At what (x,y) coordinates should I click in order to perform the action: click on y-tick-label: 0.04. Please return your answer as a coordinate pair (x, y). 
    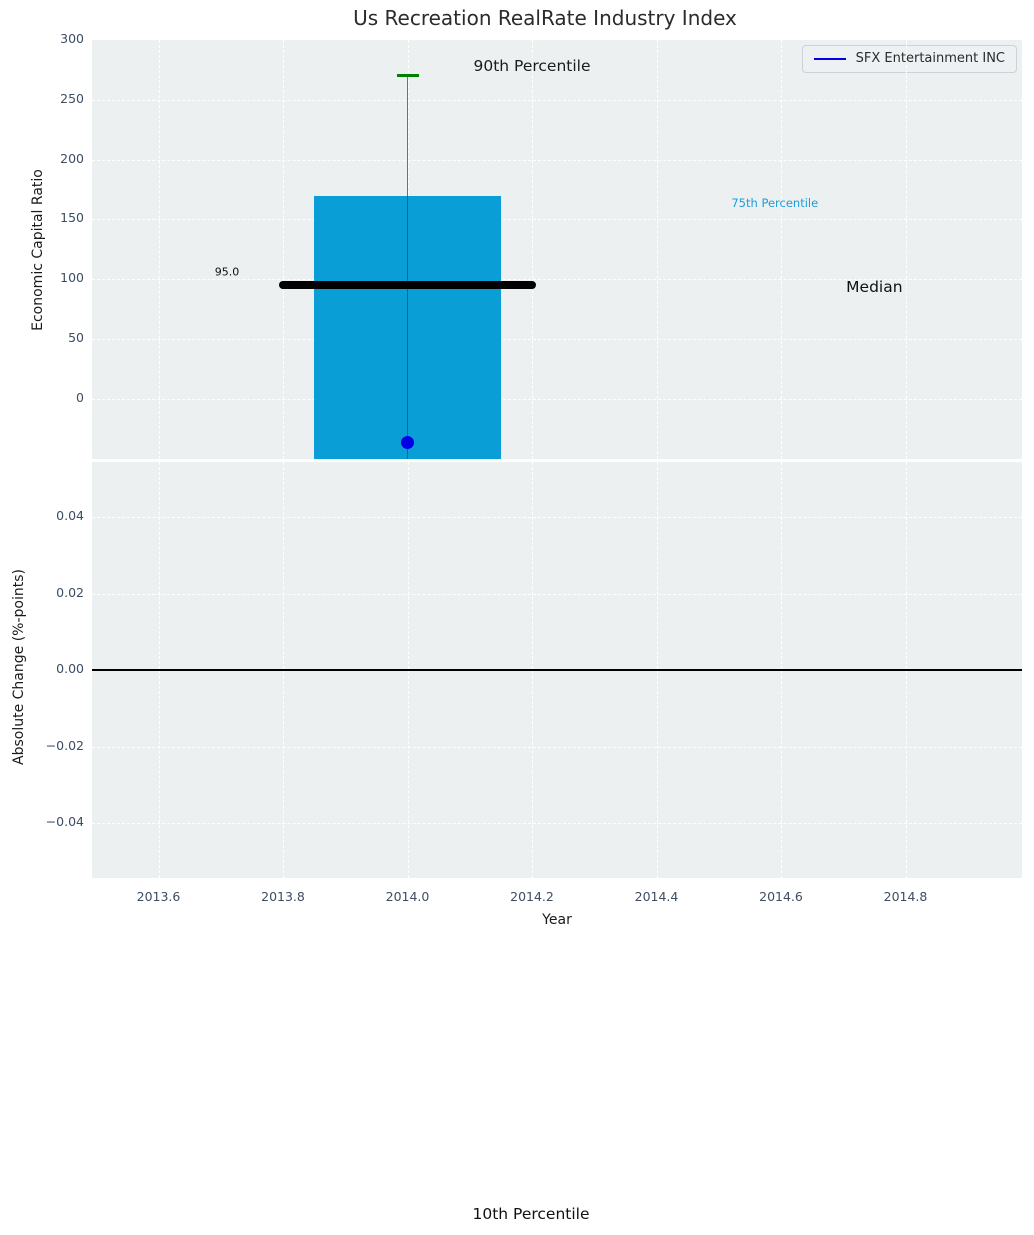
    Looking at the image, I should click on (70, 515).